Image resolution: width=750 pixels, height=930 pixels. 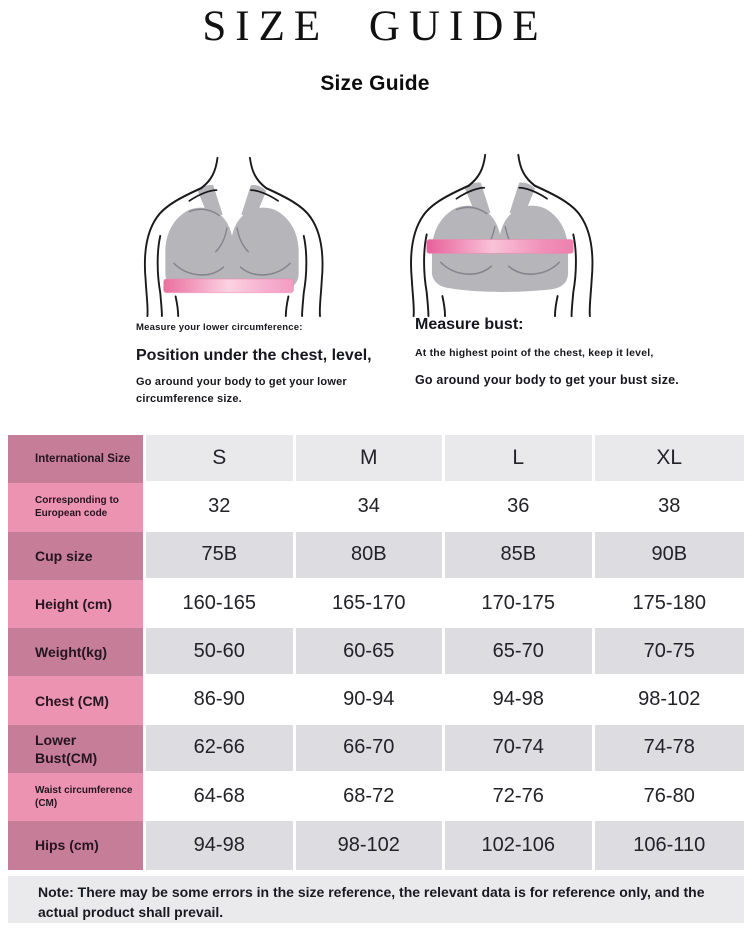 I want to click on lower-circumference-heading: Position under the chest, level,, so click(x=254, y=355).